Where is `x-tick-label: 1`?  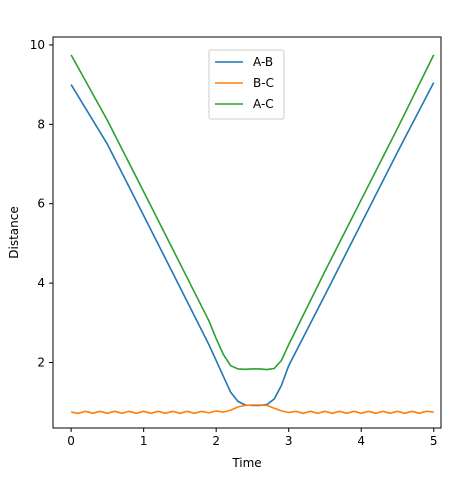 x-tick-label: 1 is located at coordinates (144, 441).